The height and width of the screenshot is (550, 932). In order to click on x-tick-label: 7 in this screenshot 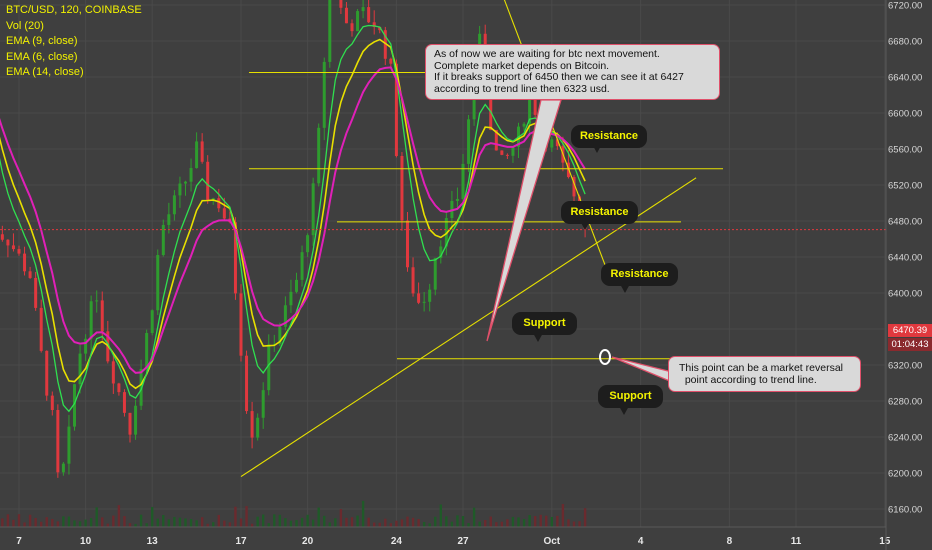, I will do `click(19, 541)`.